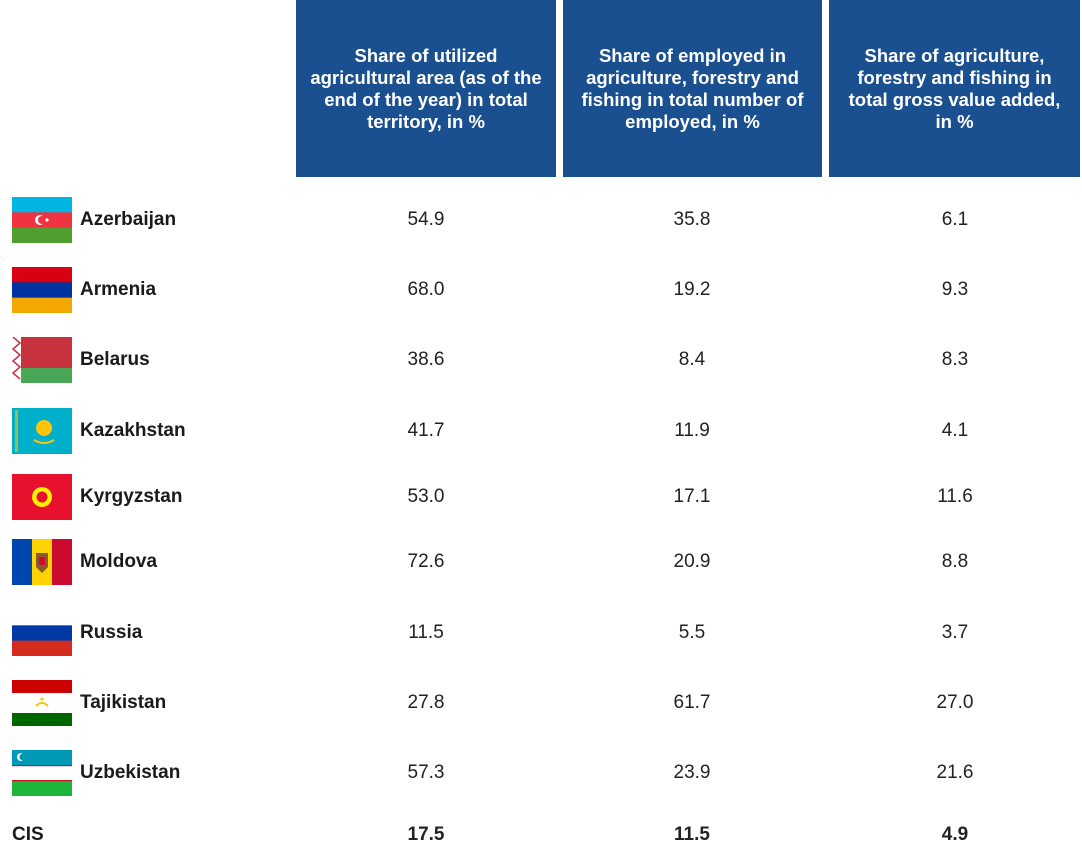 Image resolution: width=1082 pixels, height=858 pixels. I want to click on cell-value: 8.4, so click(692, 359).